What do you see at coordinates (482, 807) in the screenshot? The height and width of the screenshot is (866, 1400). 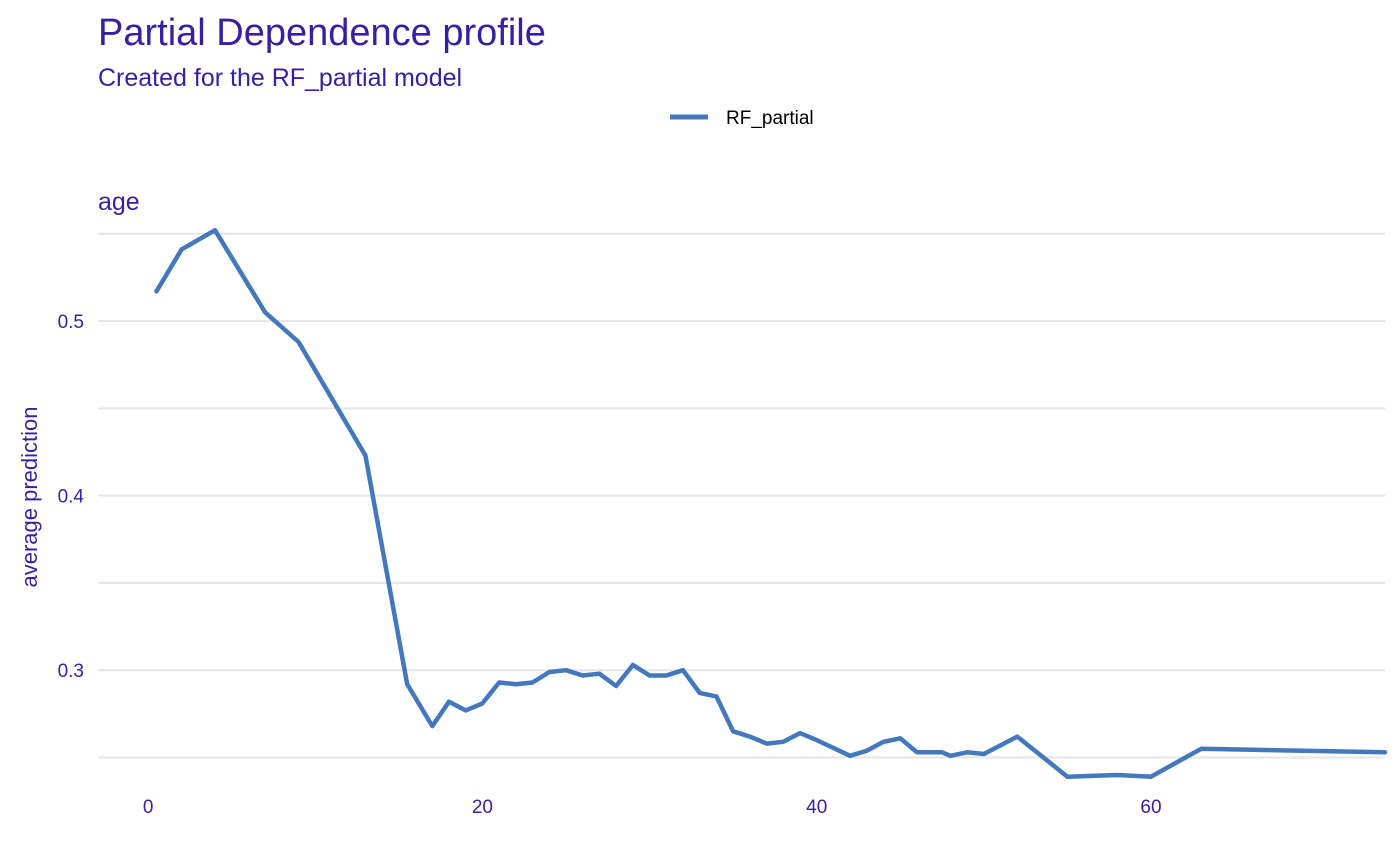 I see `x-tick-label: 20` at bounding box center [482, 807].